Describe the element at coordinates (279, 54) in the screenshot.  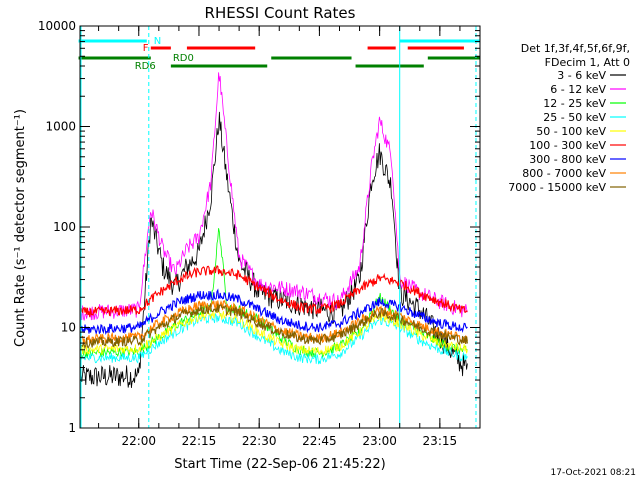
I see `flag-bars: NF RD0 RD6` at that location.